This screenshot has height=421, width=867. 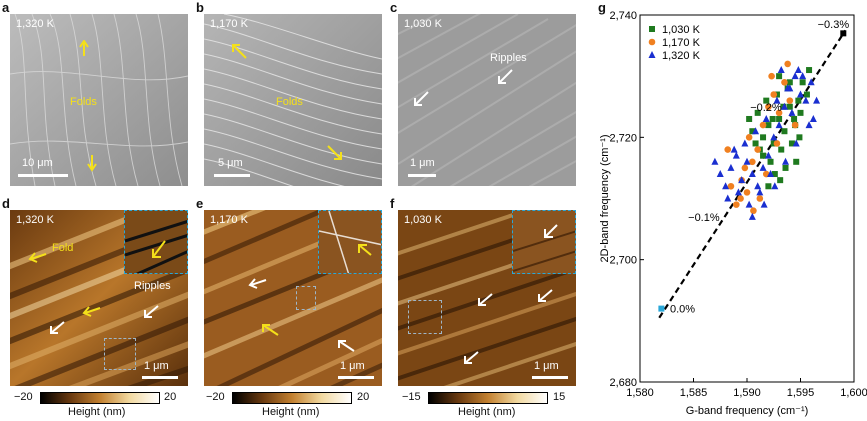 I want to click on strain-annotation: −0.2%, so click(x=766, y=108).